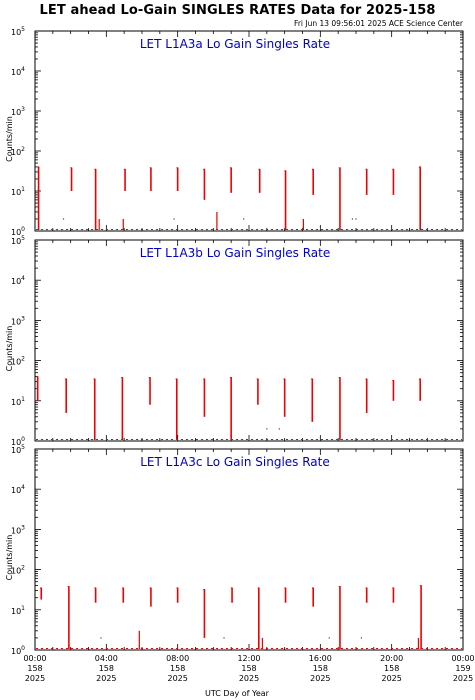 Image resolution: width=475 pixels, height=700 pixels. What do you see at coordinates (235, 253) in the screenshot?
I see `panel-title: LET L1A3b Lo Gain Singles Rate` at bounding box center [235, 253].